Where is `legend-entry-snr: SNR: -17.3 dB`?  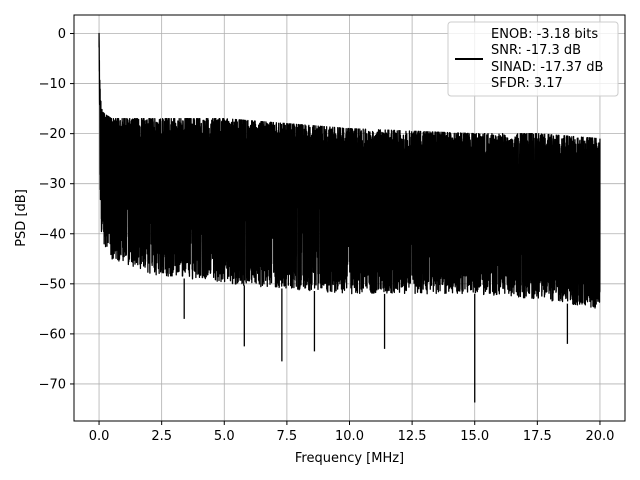 legend-entry-snr: SNR: -17.3 dB is located at coordinates (536, 50).